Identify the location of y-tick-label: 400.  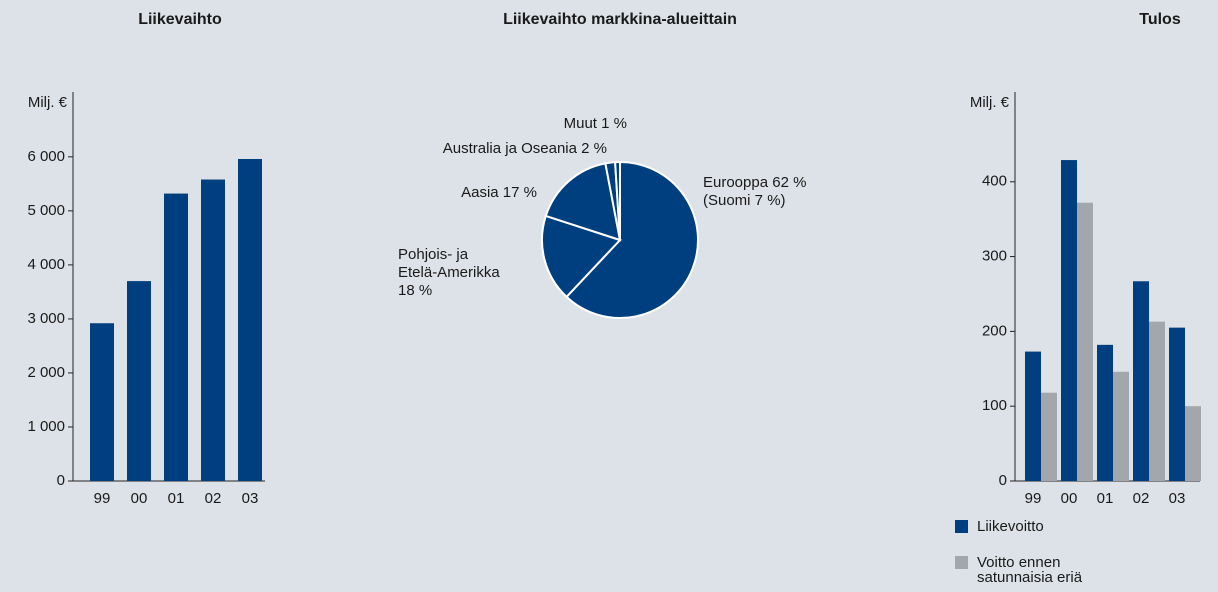
(994, 181).